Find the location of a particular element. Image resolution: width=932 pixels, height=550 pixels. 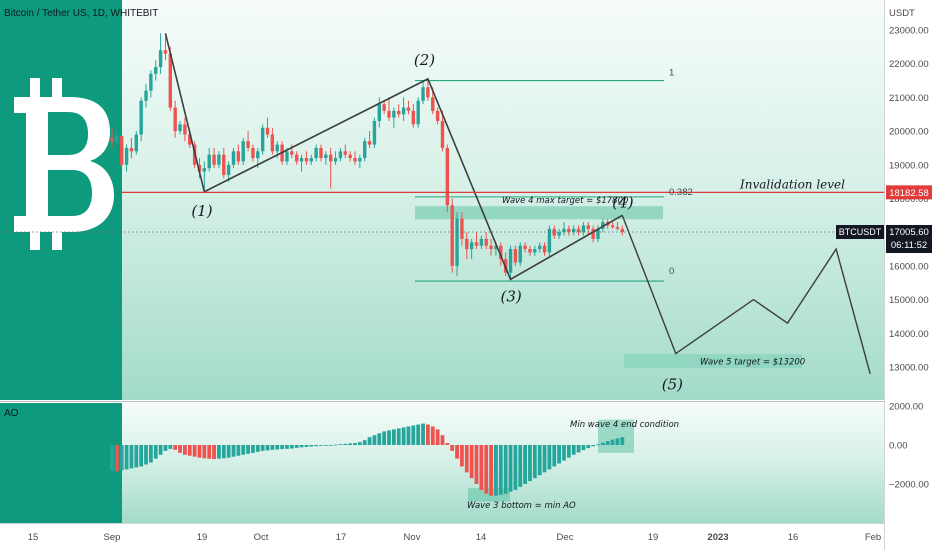

ao-axis: 2000.00 0.00 −2000.00 is located at coordinates (909, 446).